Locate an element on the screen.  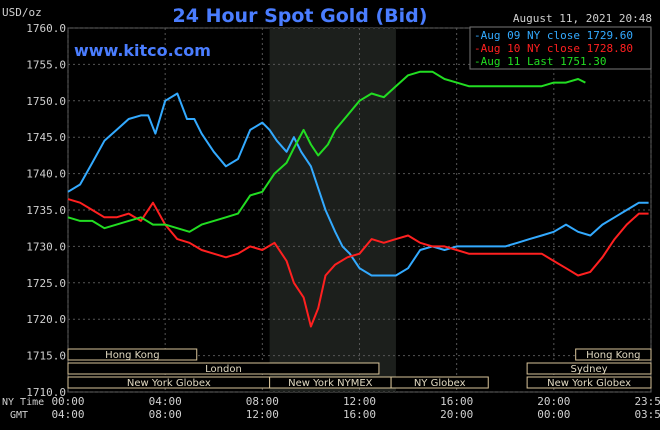
market-session-label: NY Globex is located at coordinates (440, 383).